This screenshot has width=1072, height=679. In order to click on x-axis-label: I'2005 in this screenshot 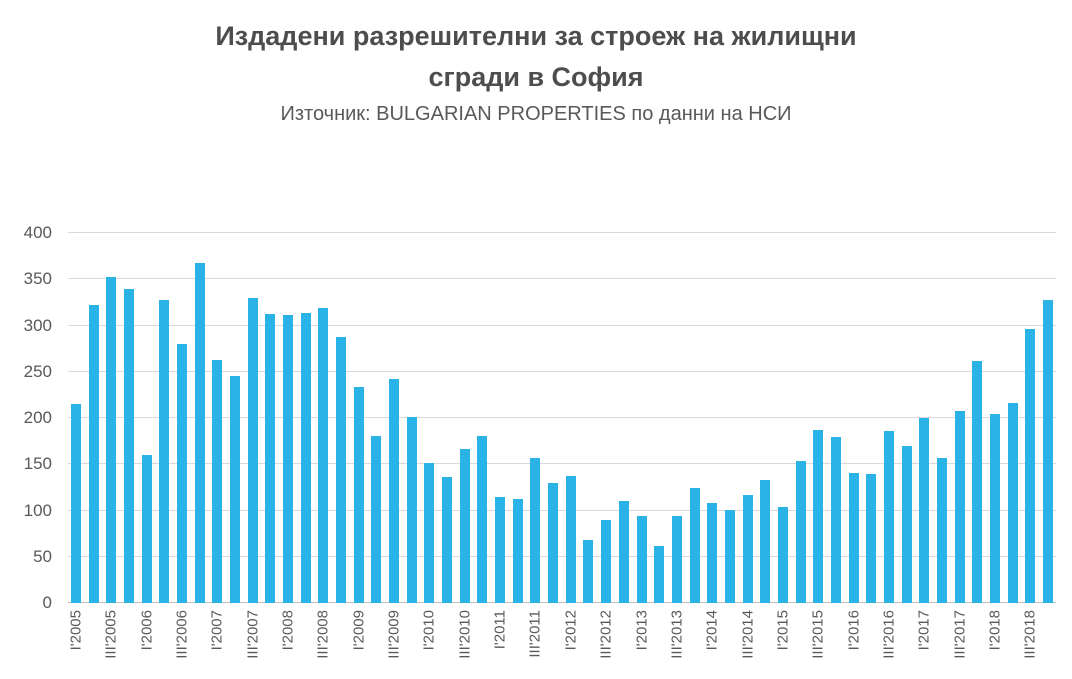, I will do `click(76, 632)`.